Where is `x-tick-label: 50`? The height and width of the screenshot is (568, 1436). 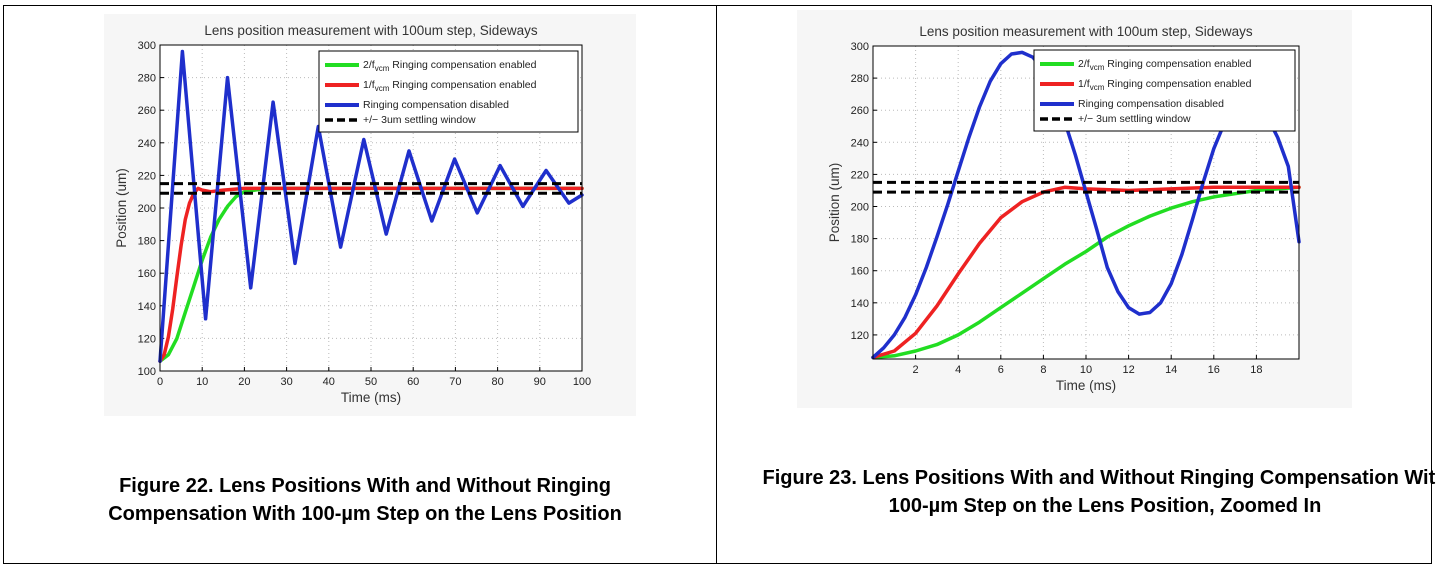
x-tick-label: 50 is located at coordinates (371, 382).